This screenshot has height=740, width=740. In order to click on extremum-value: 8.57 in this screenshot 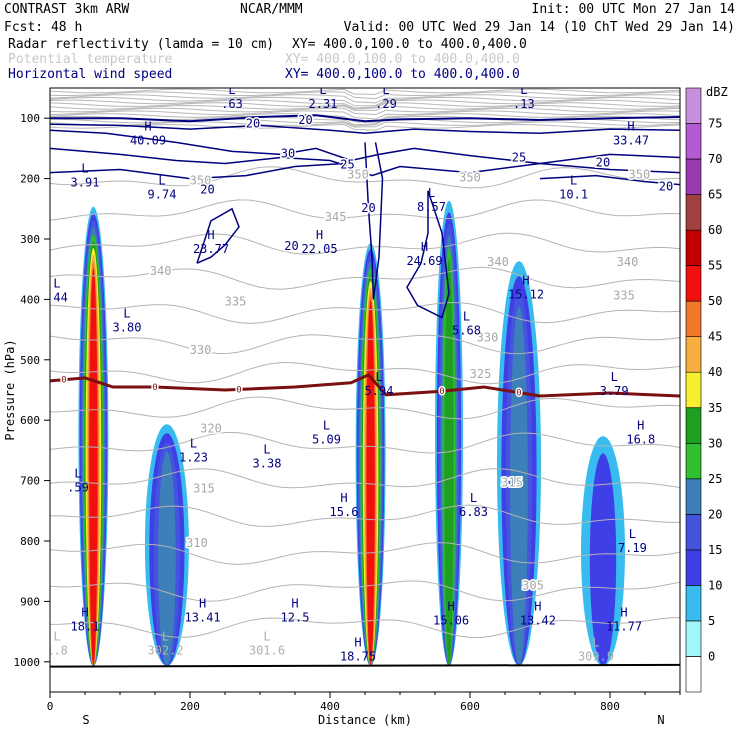, I will do `click(431, 207)`.